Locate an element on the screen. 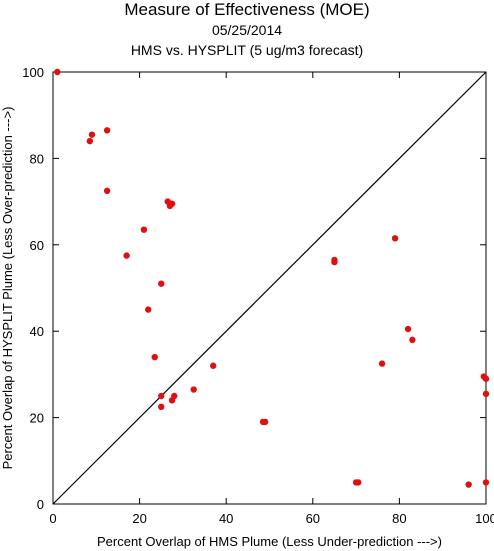 This screenshot has height=551, width=494. chart-subtitle: HMS vs. HYSPLIT (5 ug/m3 forecast) is located at coordinates (247, 50).